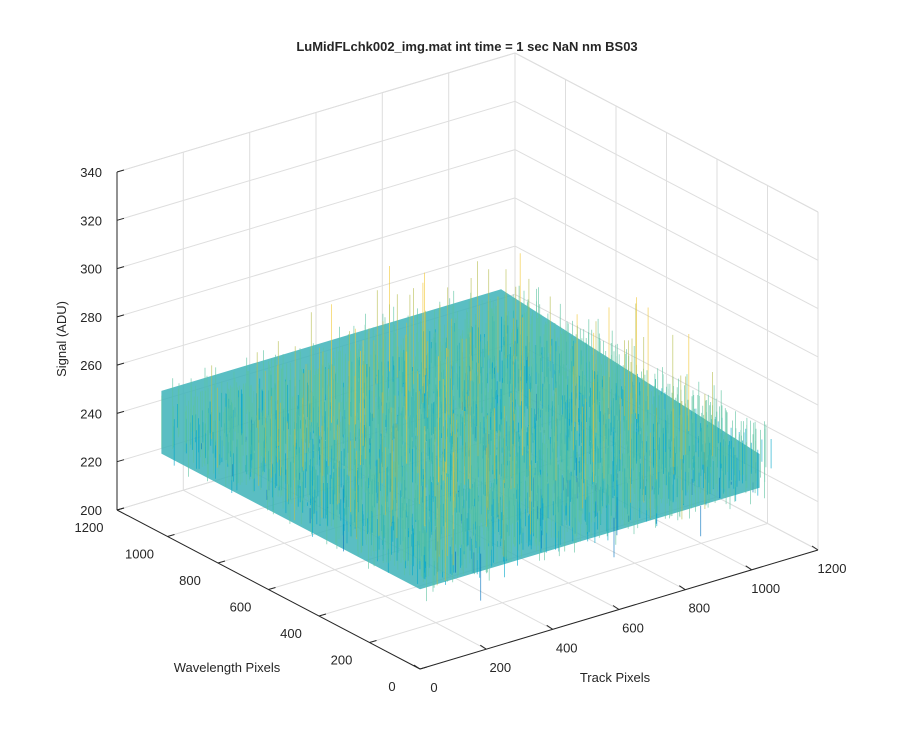  What do you see at coordinates (291, 633) in the screenshot?
I see `y-tick-label: 400` at bounding box center [291, 633].